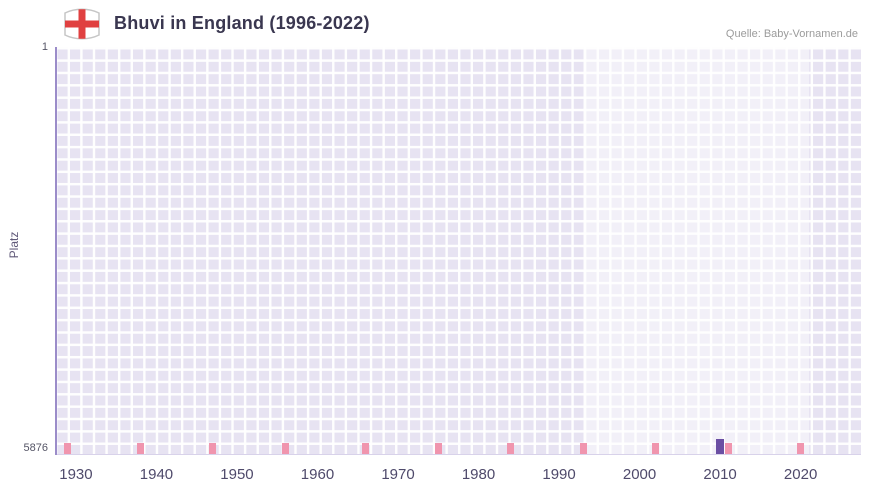 This screenshot has height=492, width=873. Describe the element at coordinates (156, 474) in the screenshot. I see `x-tick-label: 1940` at that location.